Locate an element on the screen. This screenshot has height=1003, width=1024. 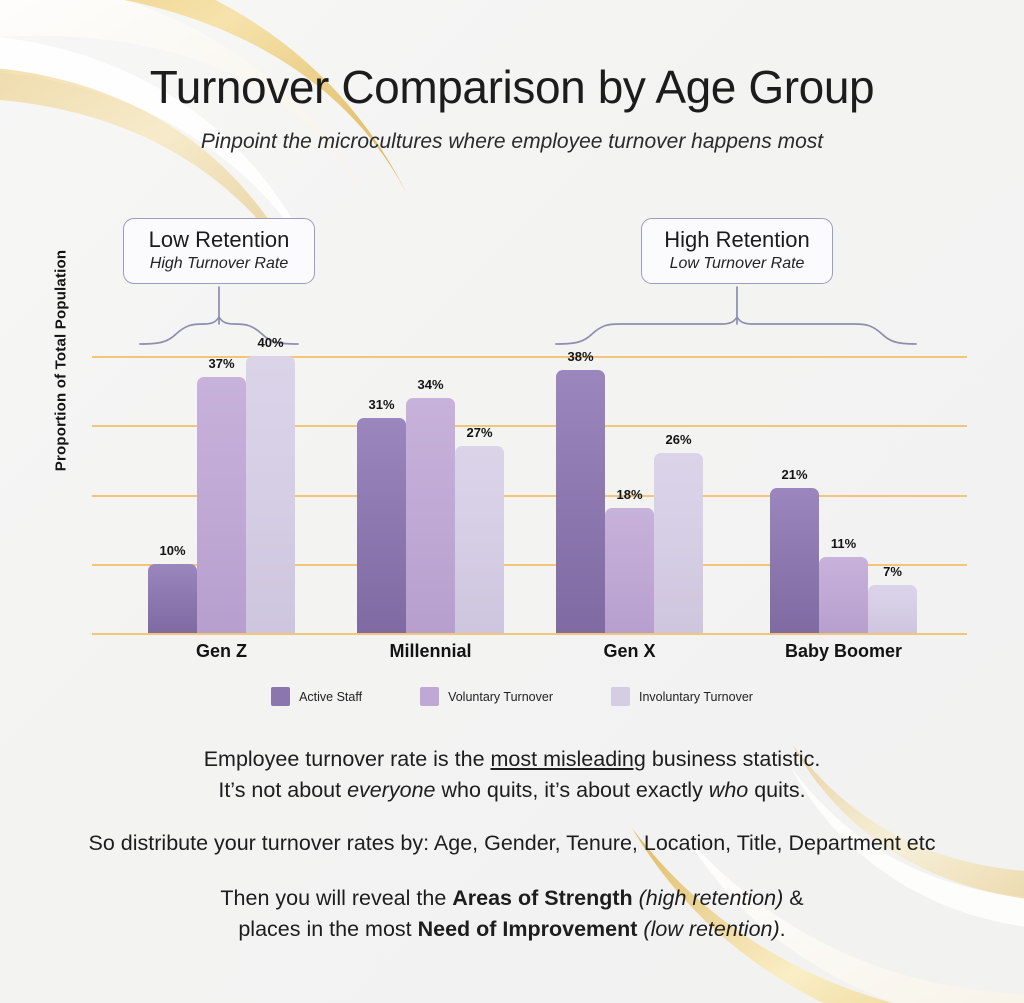
footer-line-4-part-a: Then you will reveal the is located at coordinates (336, 897).